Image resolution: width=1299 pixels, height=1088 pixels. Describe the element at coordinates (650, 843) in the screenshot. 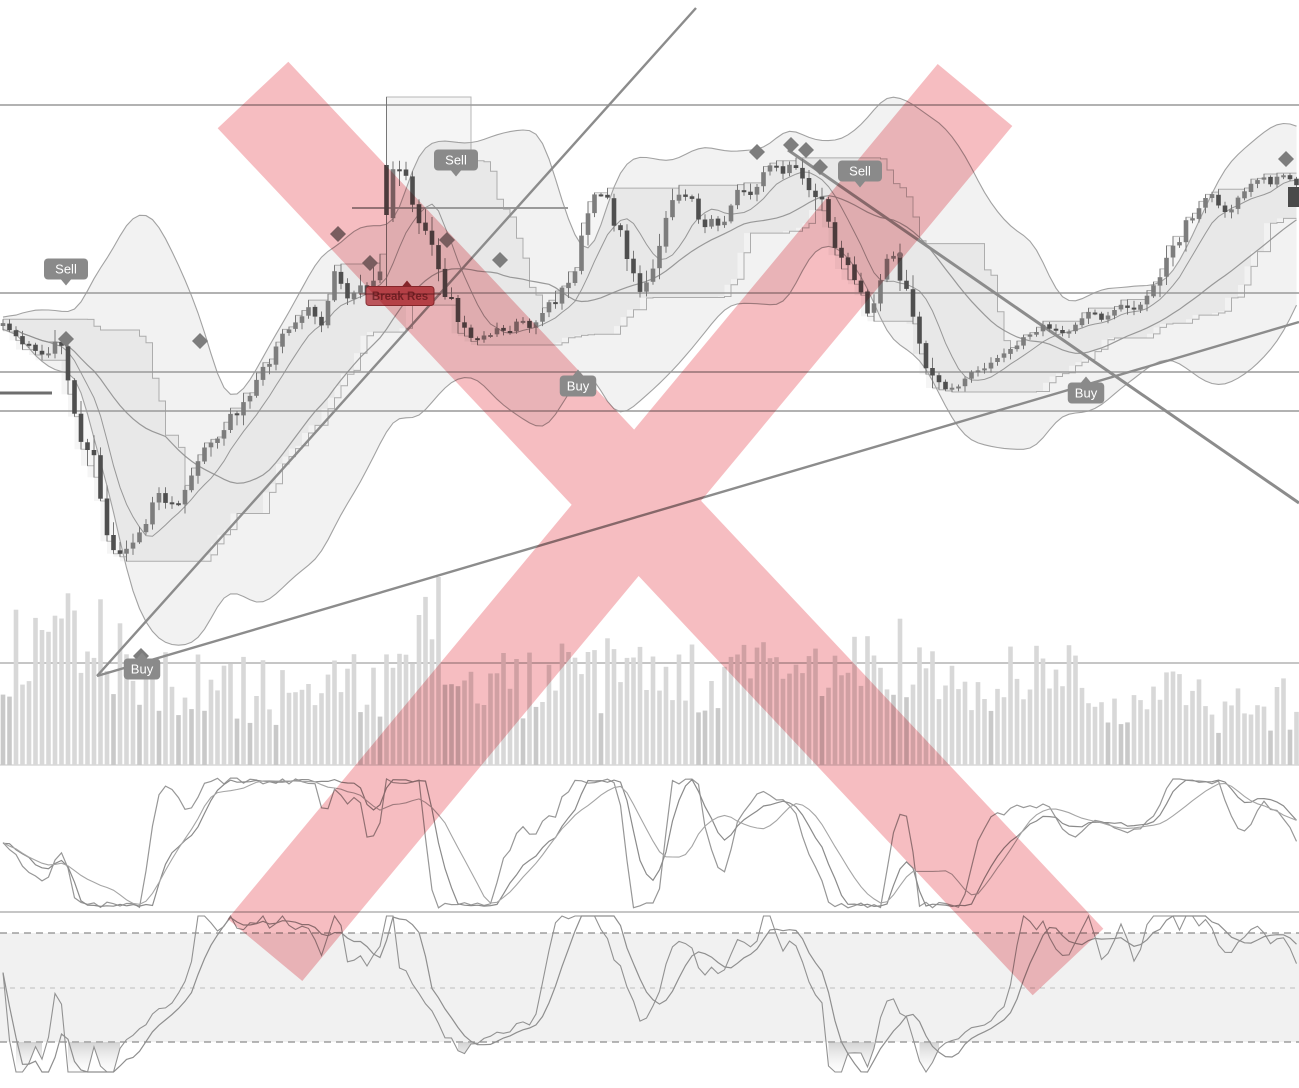

I see `oscillator-panel` at that location.